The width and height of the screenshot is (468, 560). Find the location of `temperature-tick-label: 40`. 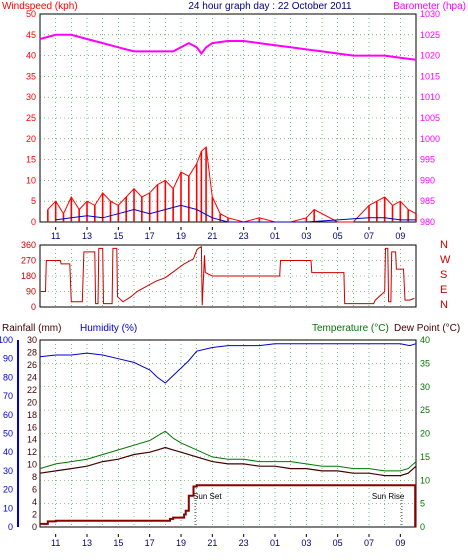

temperature-tick-label: 40 is located at coordinates (425, 340).